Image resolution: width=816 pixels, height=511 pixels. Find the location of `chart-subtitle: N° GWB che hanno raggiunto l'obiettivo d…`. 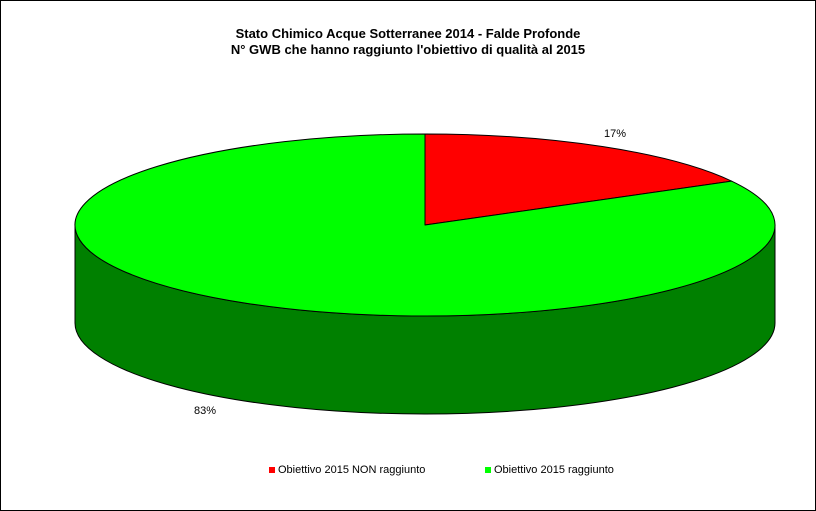

chart-subtitle: N° GWB che hanno raggiunto l'obiettivo d… is located at coordinates (408, 49).